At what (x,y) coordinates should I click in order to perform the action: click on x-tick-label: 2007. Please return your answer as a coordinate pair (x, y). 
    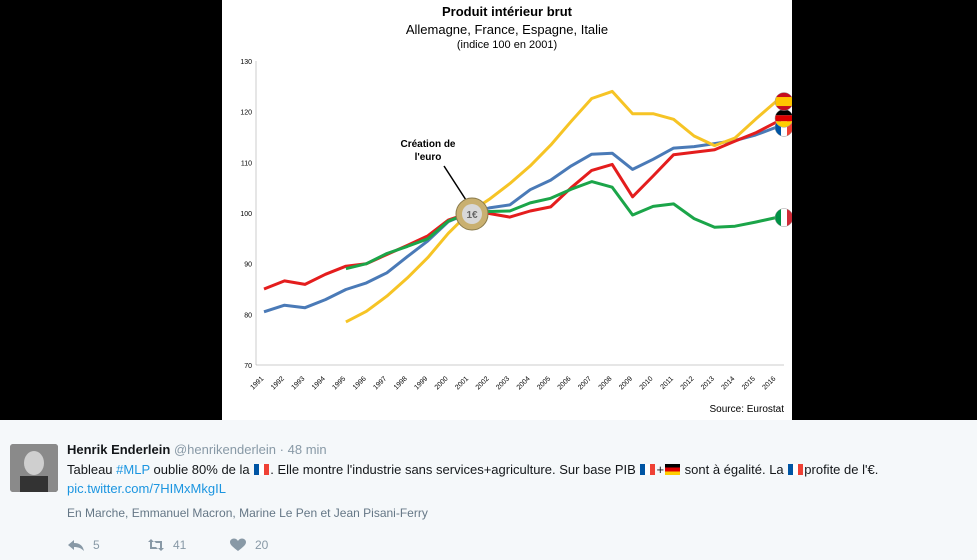
    Looking at the image, I should click on (585, 383).